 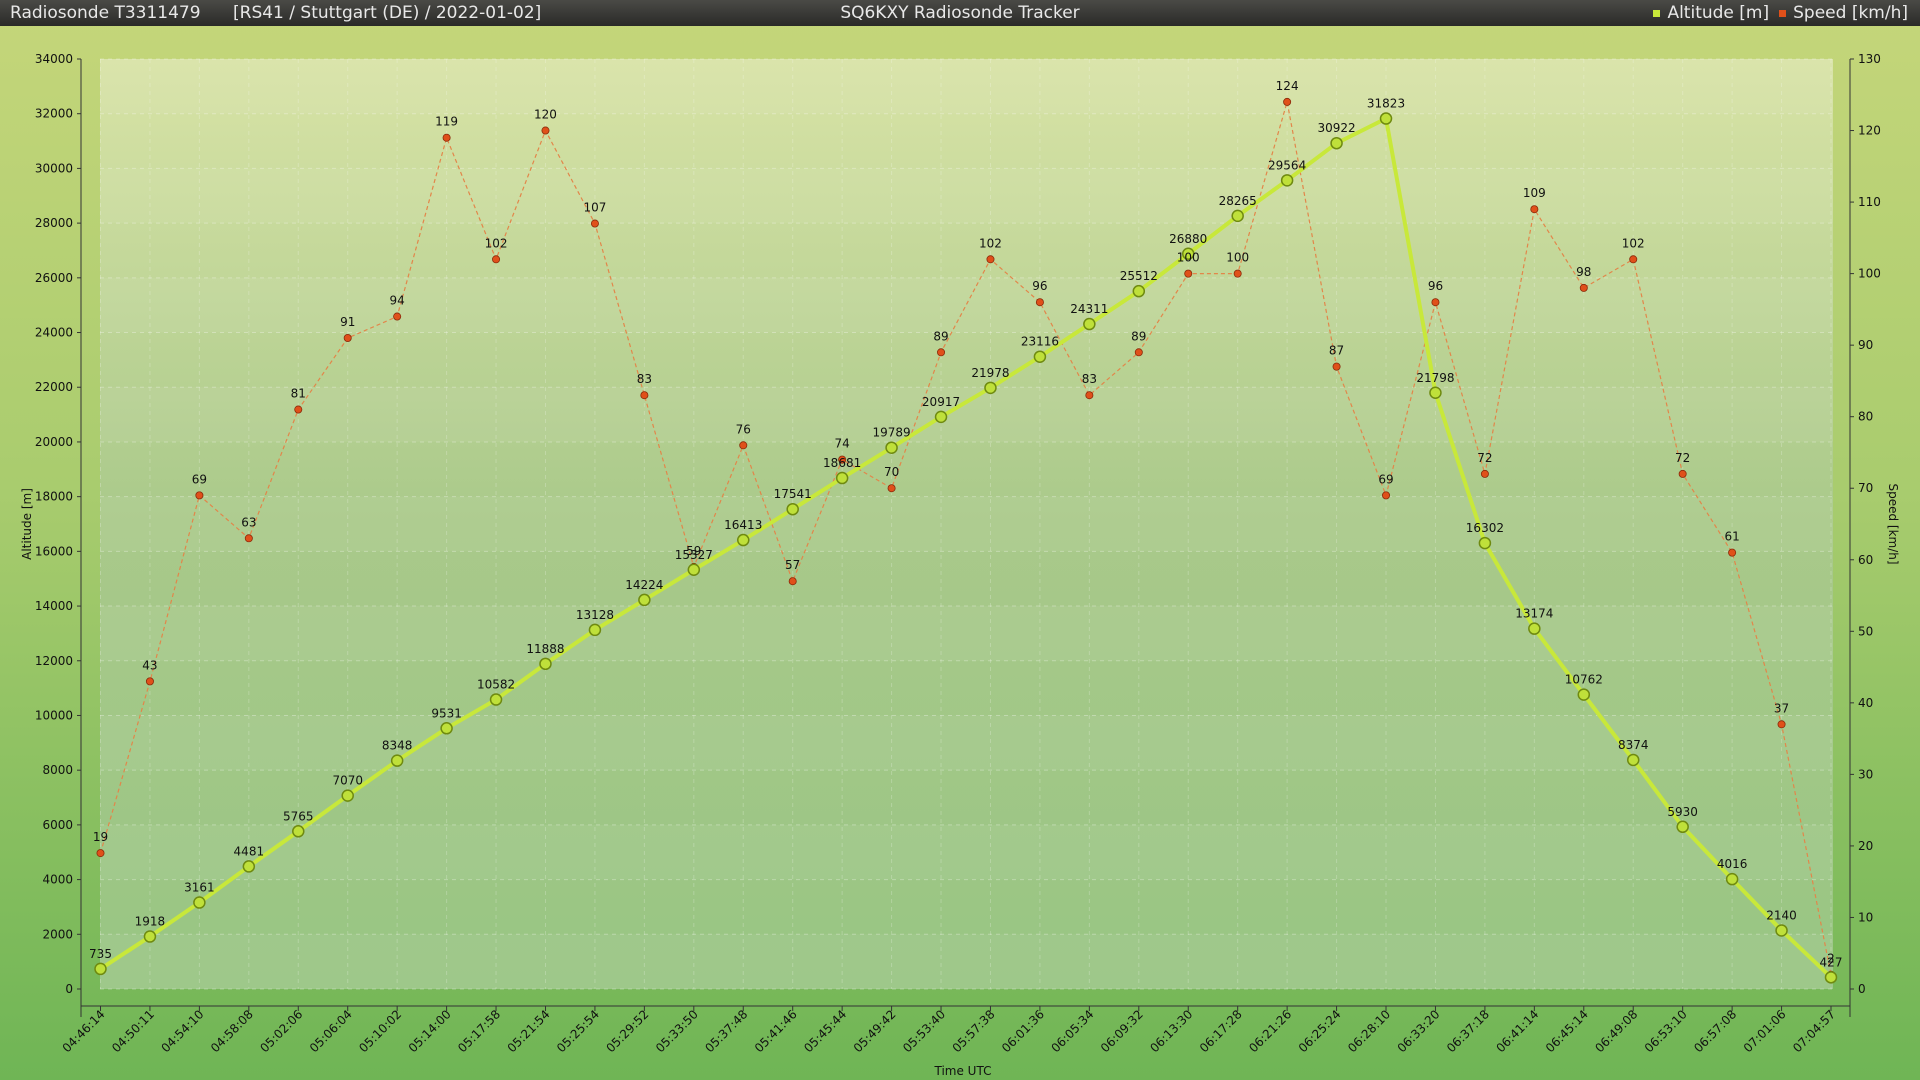 What do you see at coordinates (1682, 812) in the screenshot?
I see `altitude-data-label: 5930` at bounding box center [1682, 812].